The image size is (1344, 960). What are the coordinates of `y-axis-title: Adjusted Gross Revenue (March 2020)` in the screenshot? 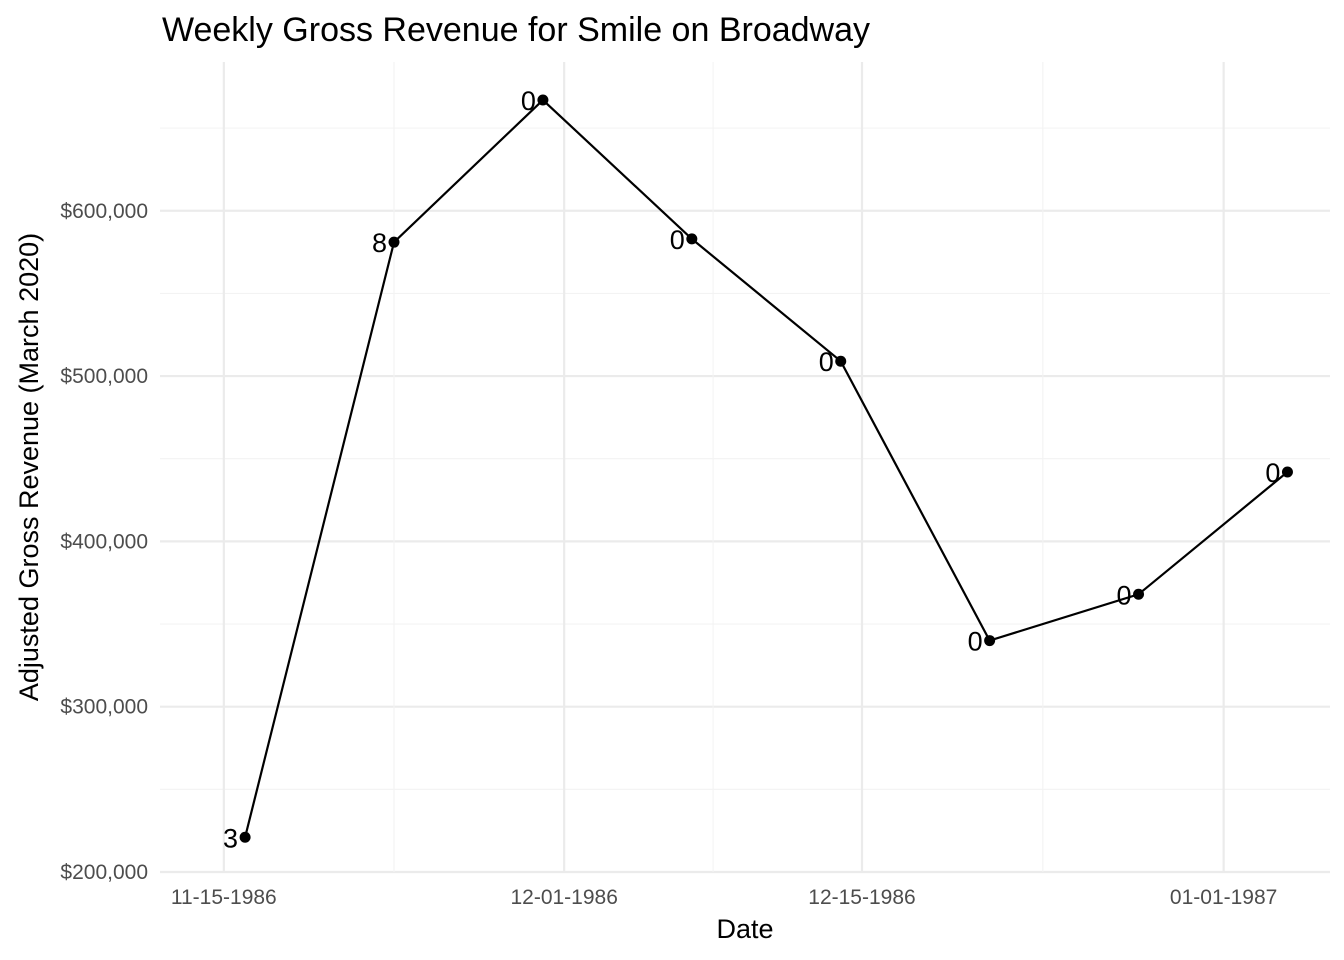 It's located at (29, 467).